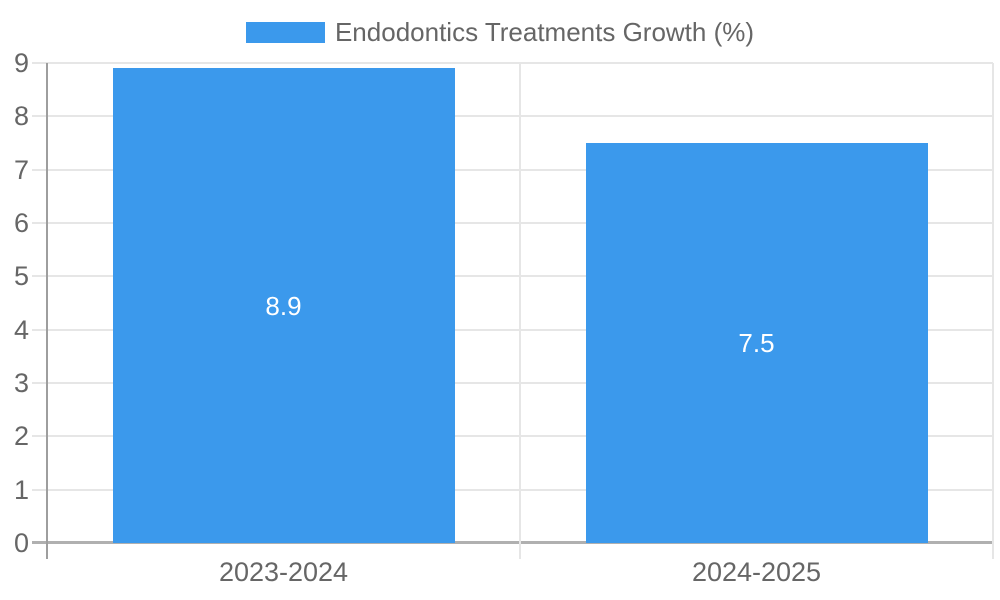 Image resolution: width=1000 pixels, height=600 pixels. What do you see at coordinates (500, 574) in the screenshot?
I see `x-axis-labels: 2023-2024 2024-2025` at bounding box center [500, 574].